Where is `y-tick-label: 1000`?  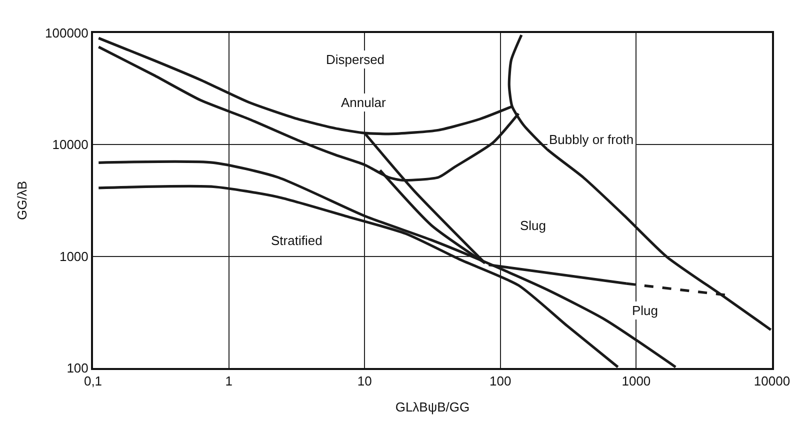
y-tick-label: 1000 is located at coordinates (73, 256).